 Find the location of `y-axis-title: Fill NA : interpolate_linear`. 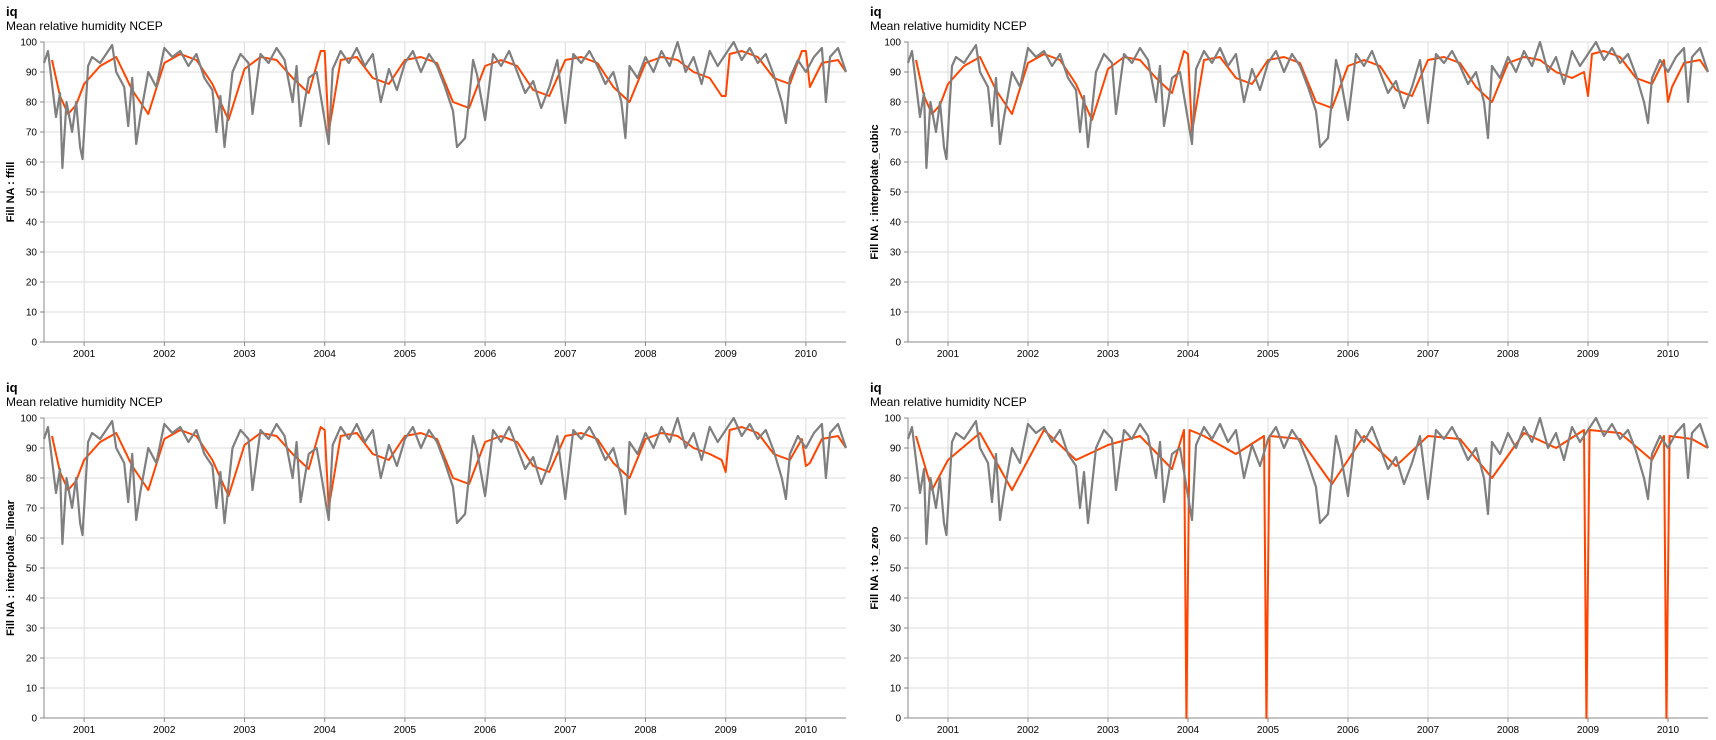

y-axis-title: Fill NA : interpolate_linear is located at coordinates (11, 567).